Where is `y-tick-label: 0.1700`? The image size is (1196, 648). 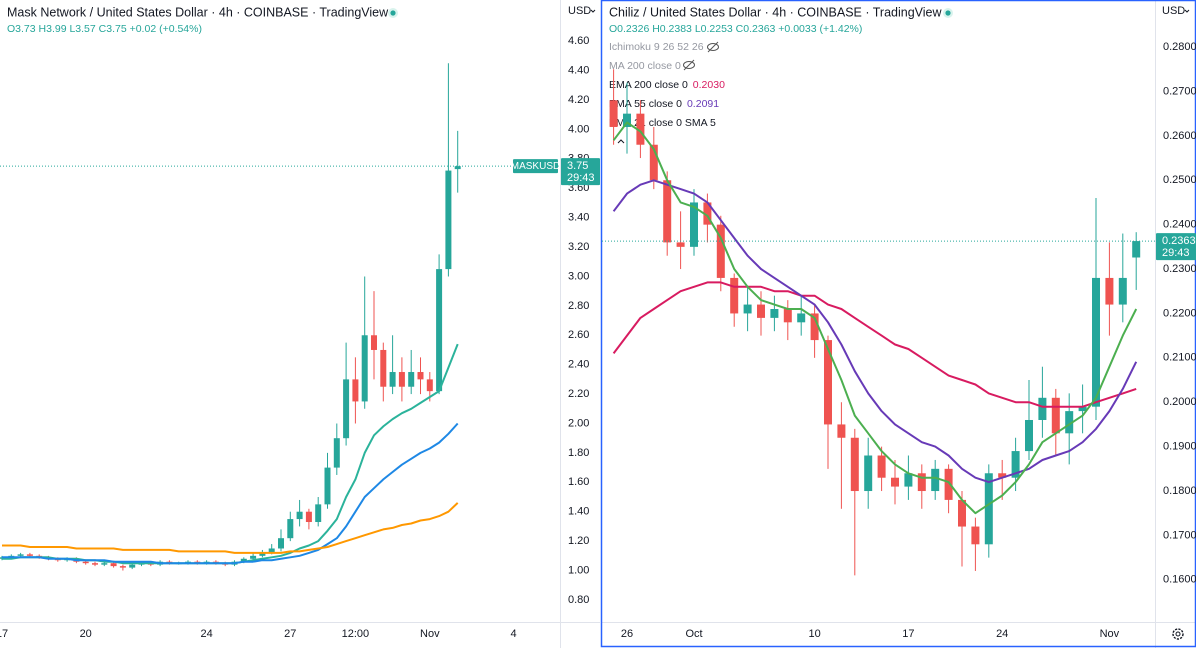 y-tick-label: 0.1700 is located at coordinates (1179, 535).